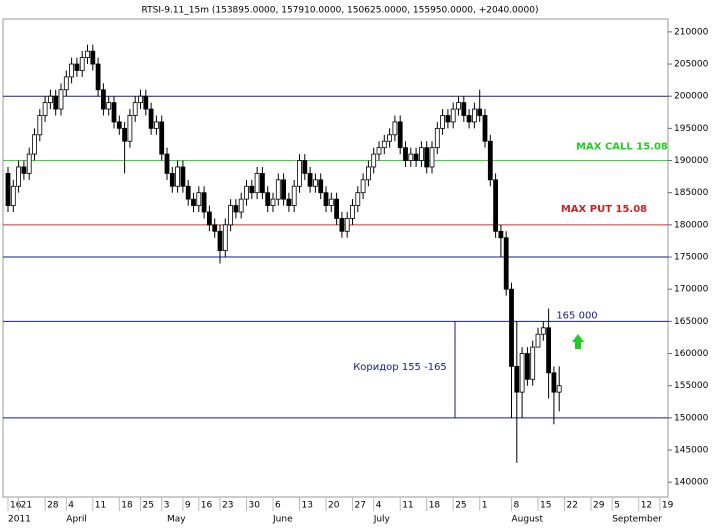  Describe the element at coordinates (100, 506) in the screenshot. I see `x-tick-label: 11` at that location.